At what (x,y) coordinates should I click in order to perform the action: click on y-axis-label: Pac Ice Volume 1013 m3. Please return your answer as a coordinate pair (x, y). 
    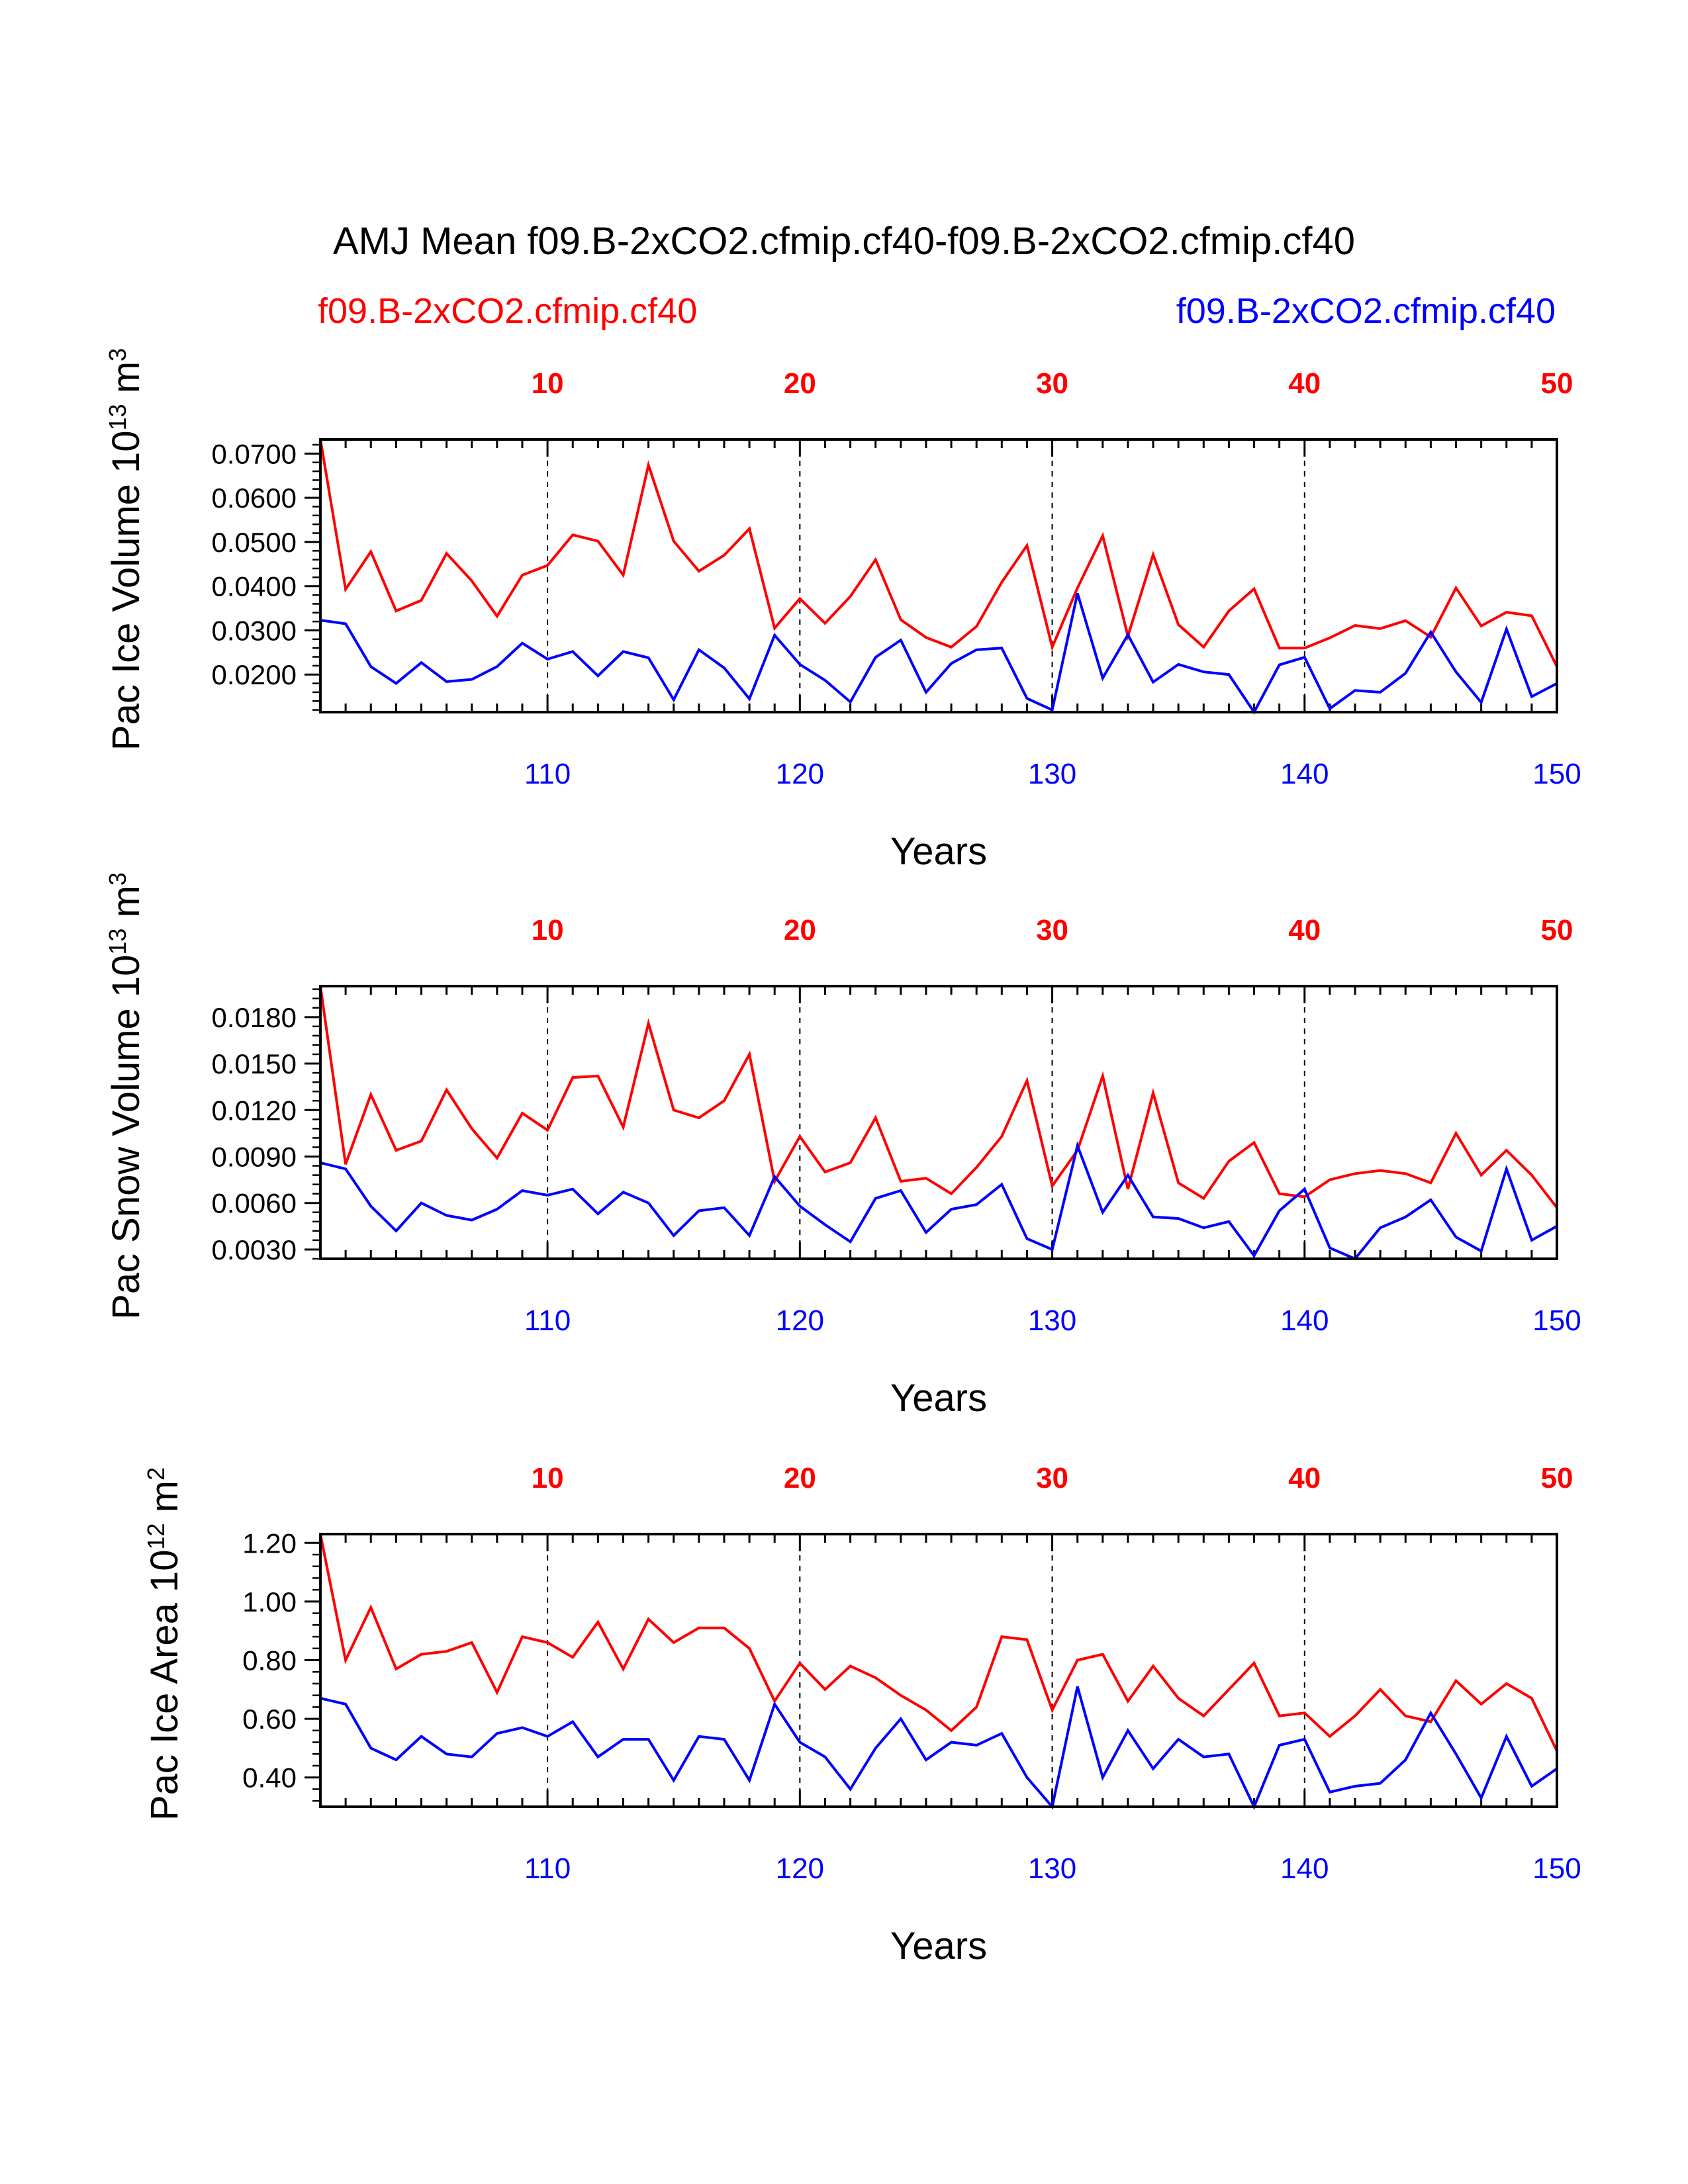
    Looking at the image, I should click on (126, 549).